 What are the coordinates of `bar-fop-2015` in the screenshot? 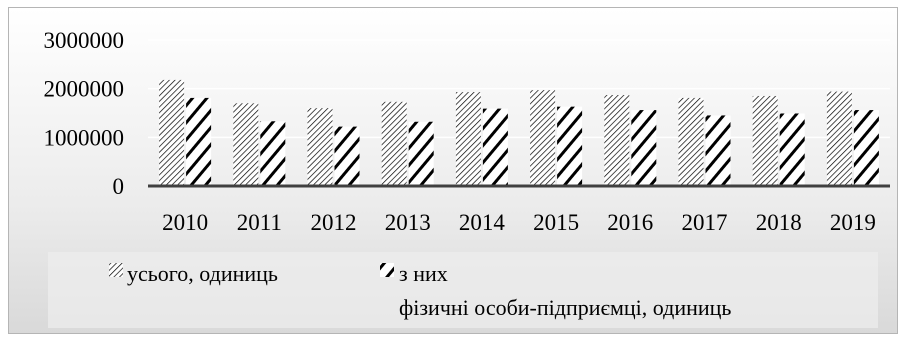 It's located at (570, 146).